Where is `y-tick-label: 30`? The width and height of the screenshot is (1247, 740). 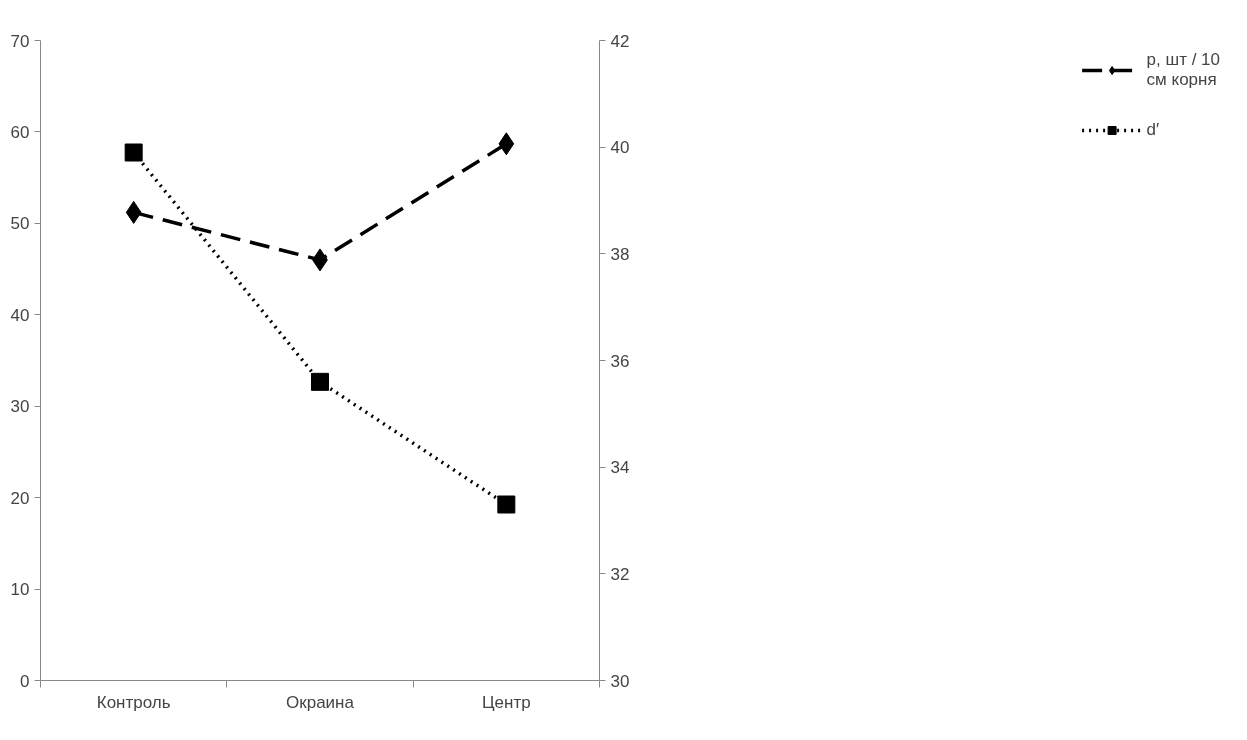 y-tick-label: 30 is located at coordinates (20, 407).